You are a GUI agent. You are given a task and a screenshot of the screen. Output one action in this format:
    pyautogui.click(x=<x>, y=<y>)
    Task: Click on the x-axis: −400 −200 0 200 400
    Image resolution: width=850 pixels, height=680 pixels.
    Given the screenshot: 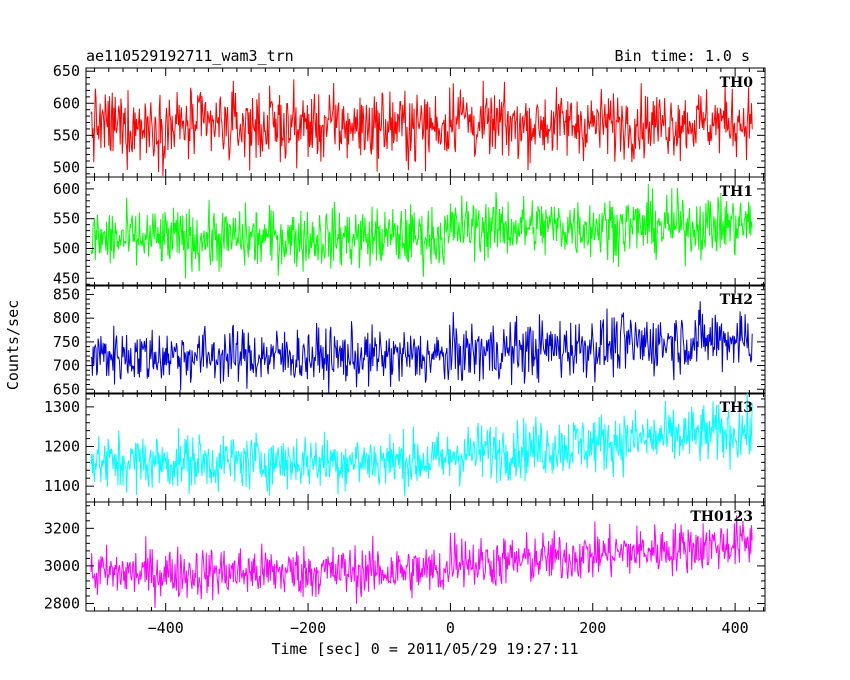 What is the action you would take?
    pyautogui.click(x=448, y=628)
    